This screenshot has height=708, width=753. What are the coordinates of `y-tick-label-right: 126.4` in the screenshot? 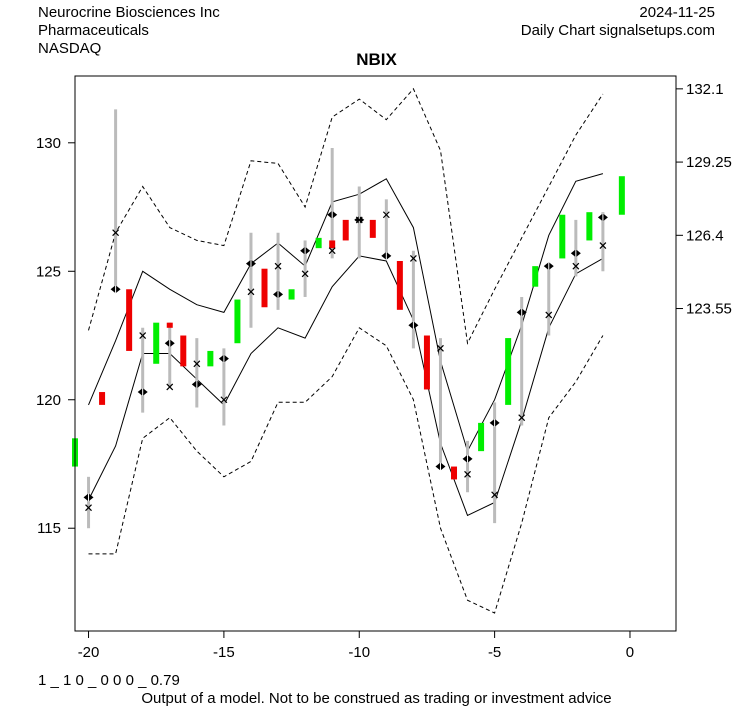 It's located at (705, 235).